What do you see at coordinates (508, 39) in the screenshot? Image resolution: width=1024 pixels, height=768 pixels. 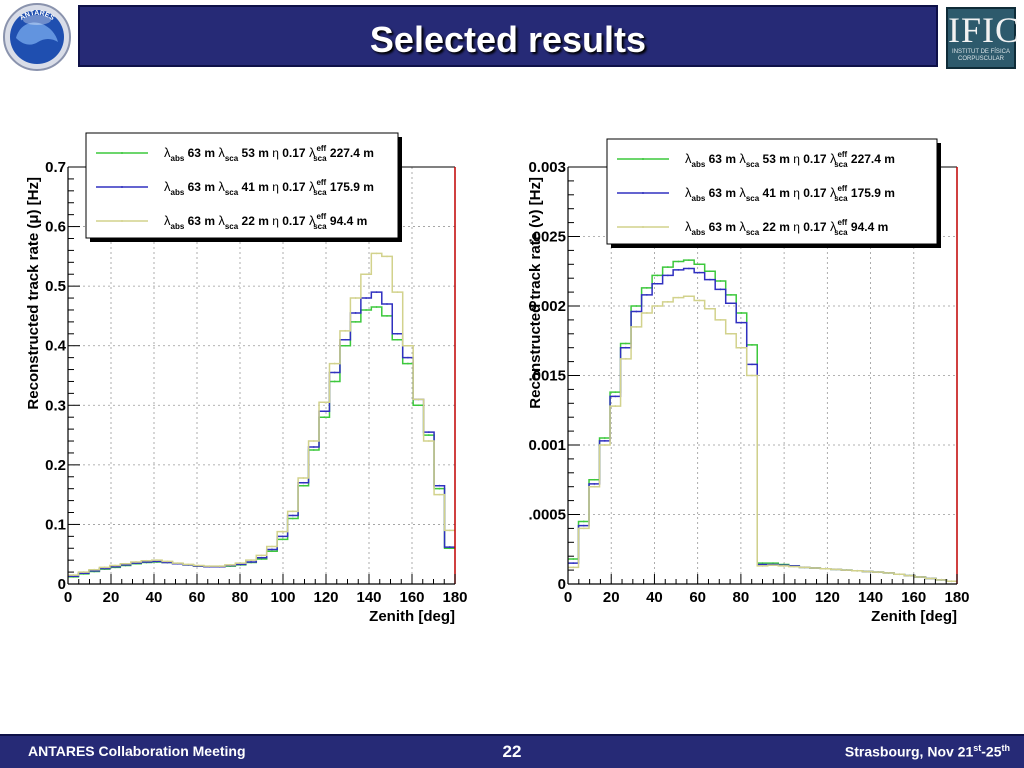 I see `page-title: Selected results` at bounding box center [508, 39].